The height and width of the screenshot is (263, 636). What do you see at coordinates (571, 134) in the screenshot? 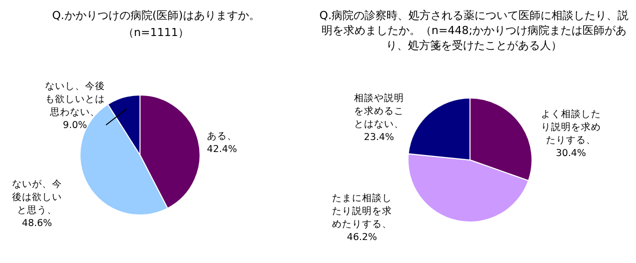
I see `slice-label: よく相談したり説明を求めたりする、30.4%` at bounding box center [571, 134].